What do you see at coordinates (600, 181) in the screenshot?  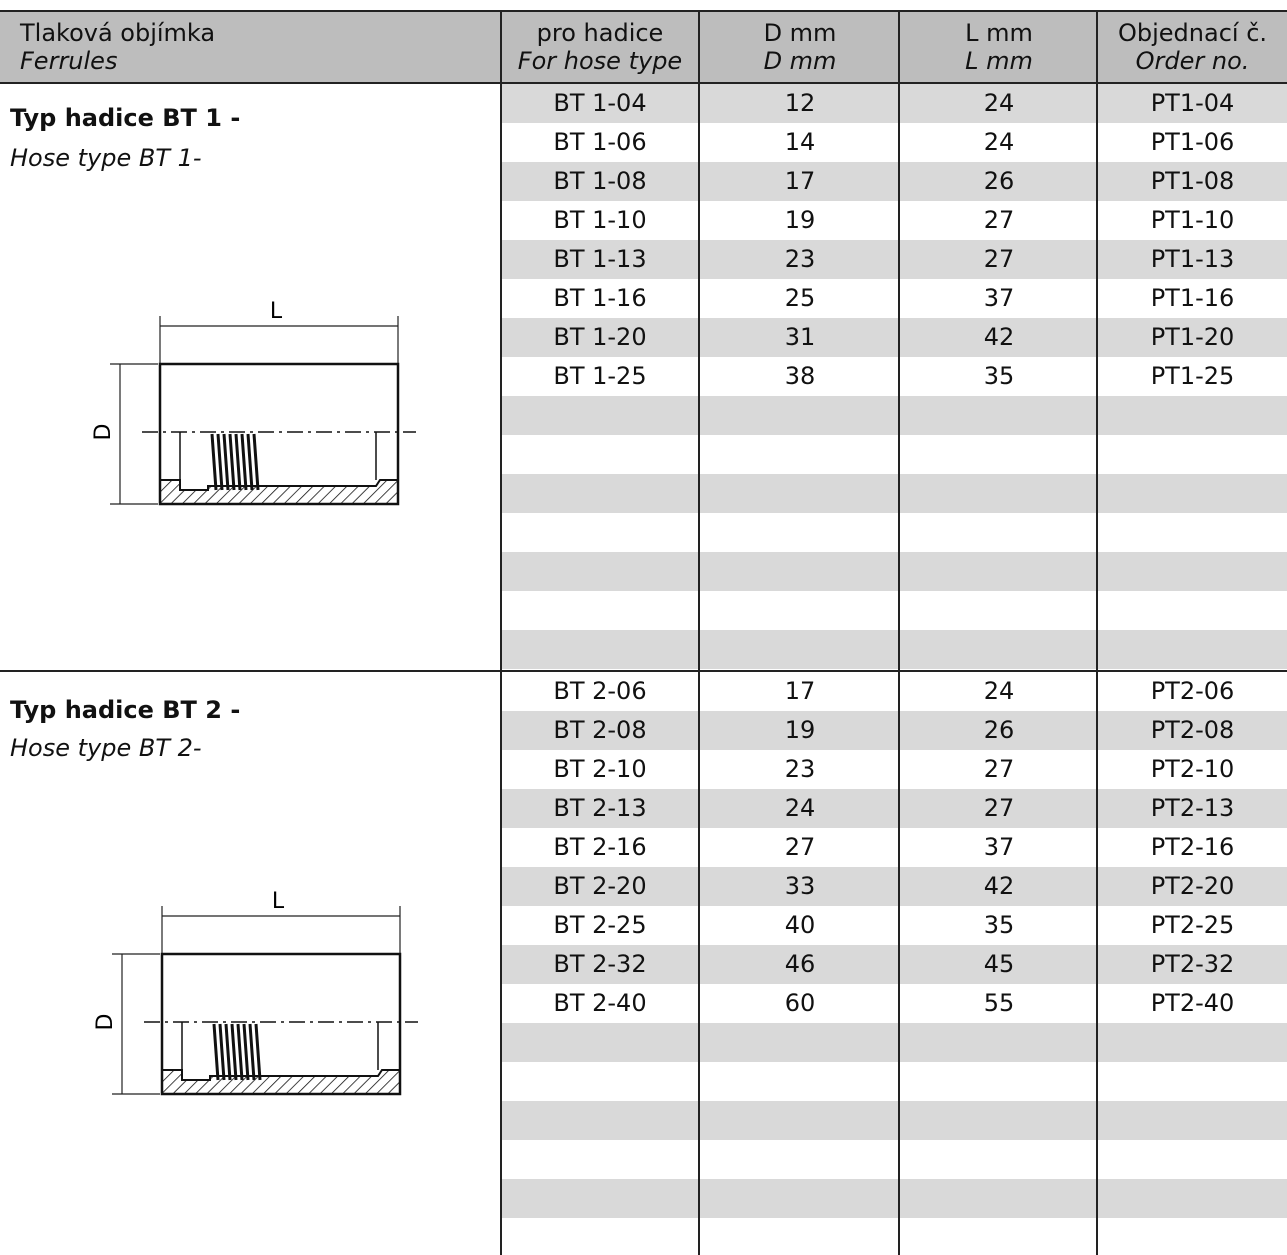 I see `hose-cell: BT 1-08` at bounding box center [600, 181].